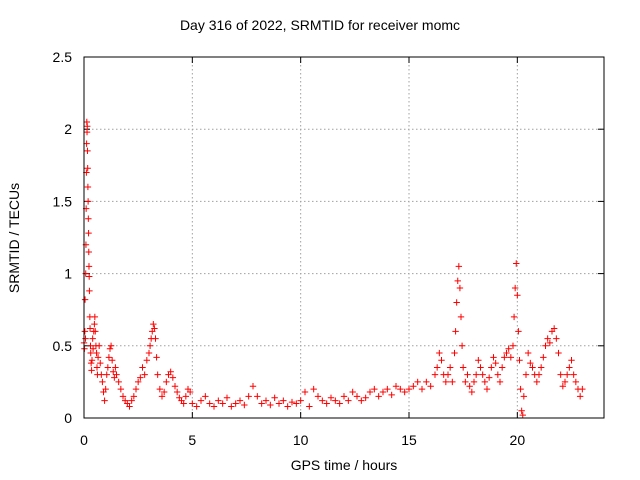 The image size is (640, 480). Describe the element at coordinates (409, 440) in the screenshot. I see `x-tick-label: 15` at that location.